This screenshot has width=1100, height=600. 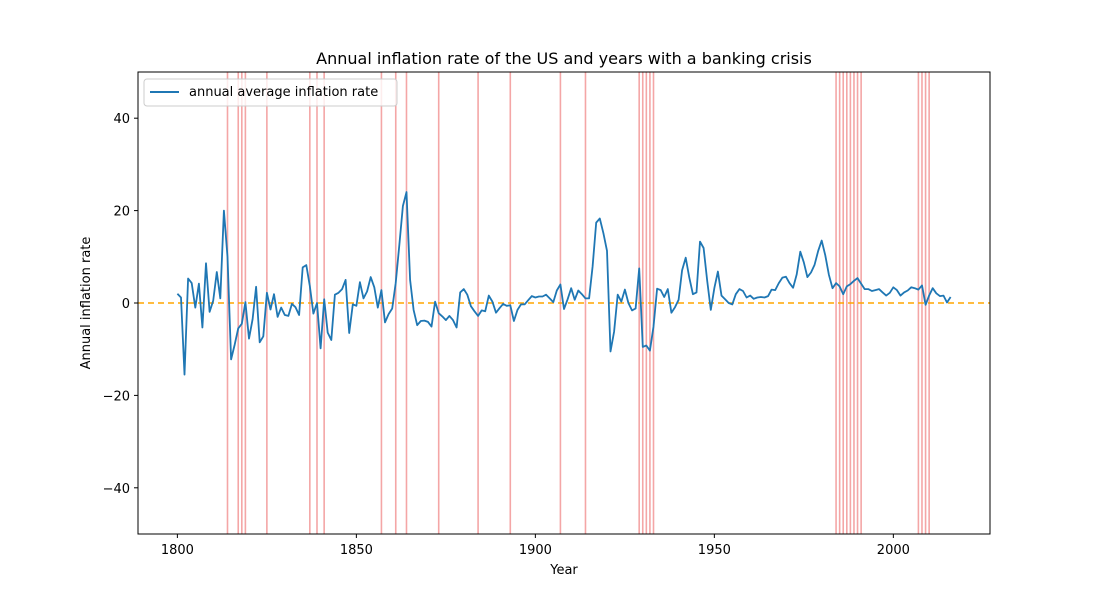 I want to click on y-axis-label: Annual inflation rate, so click(x=86, y=303).